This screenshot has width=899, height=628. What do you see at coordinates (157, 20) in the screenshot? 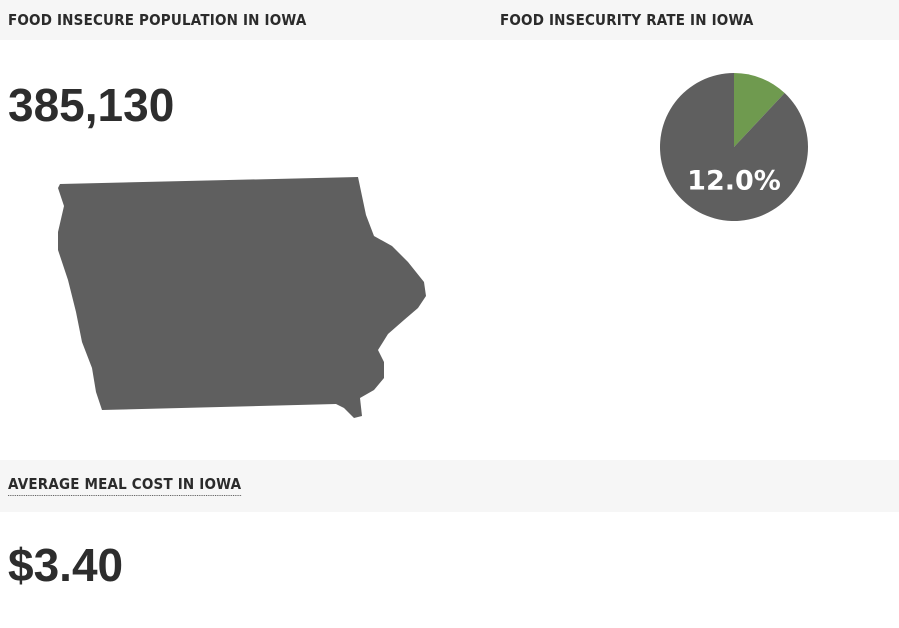
I see `panel-title: FOOD INSECURE POPULATION IN IOWA` at bounding box center [157, 20].